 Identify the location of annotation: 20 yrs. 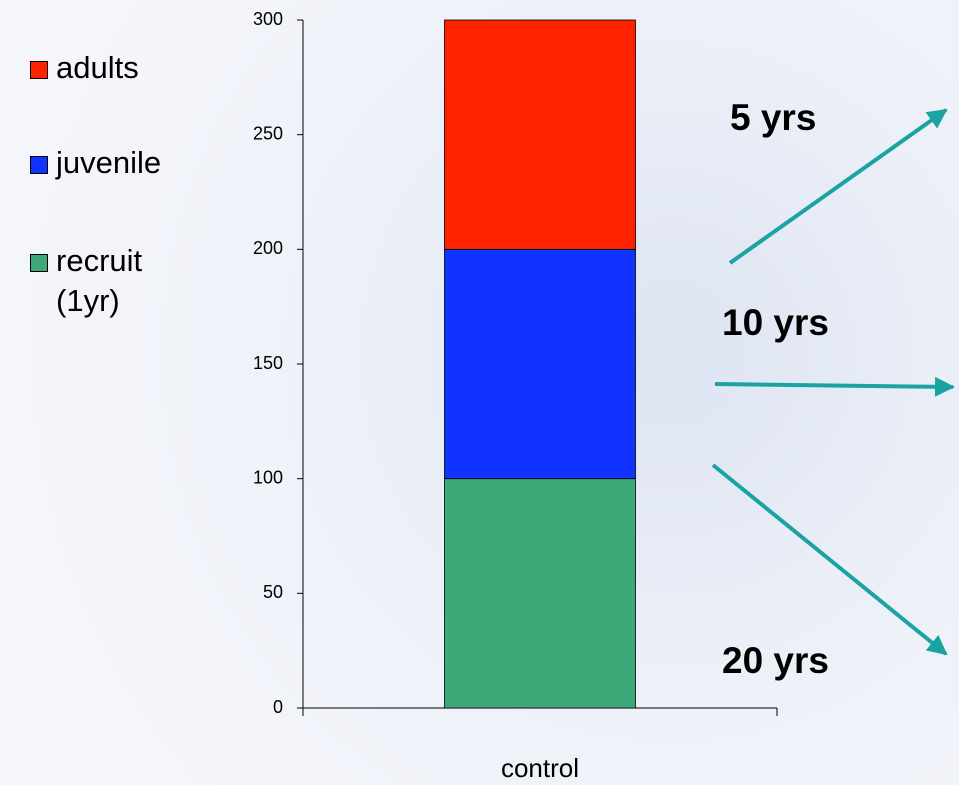
(775, 660).